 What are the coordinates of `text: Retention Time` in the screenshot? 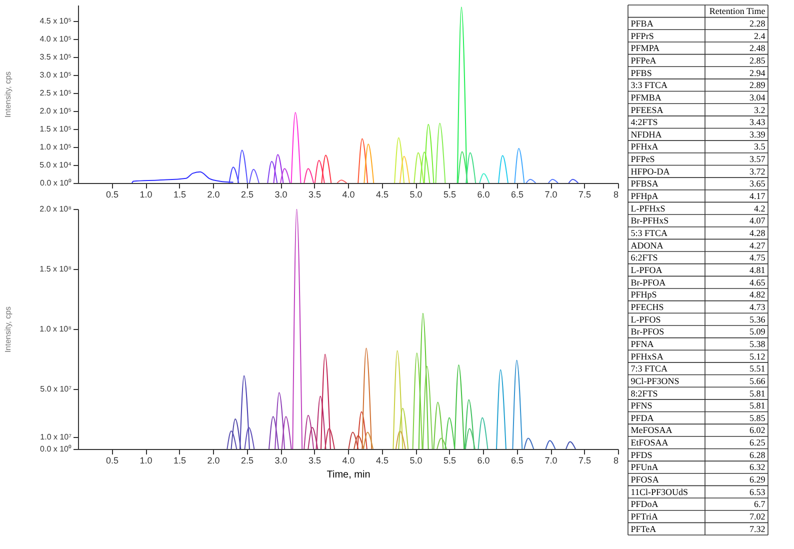 It's located at (737, 11).